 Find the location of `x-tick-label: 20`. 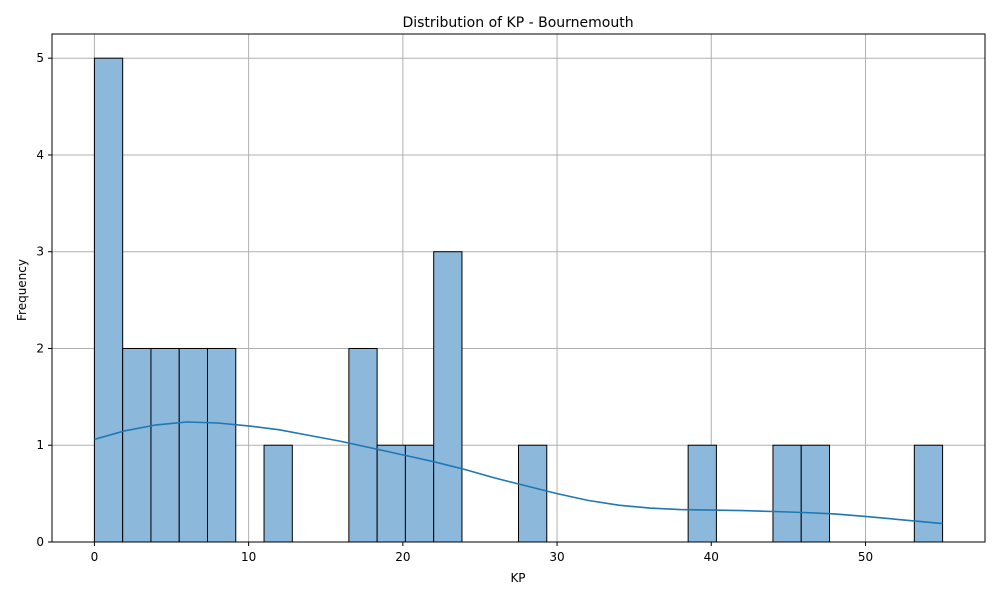

x-tick-label: 20 is located at coordinates (402, 557).